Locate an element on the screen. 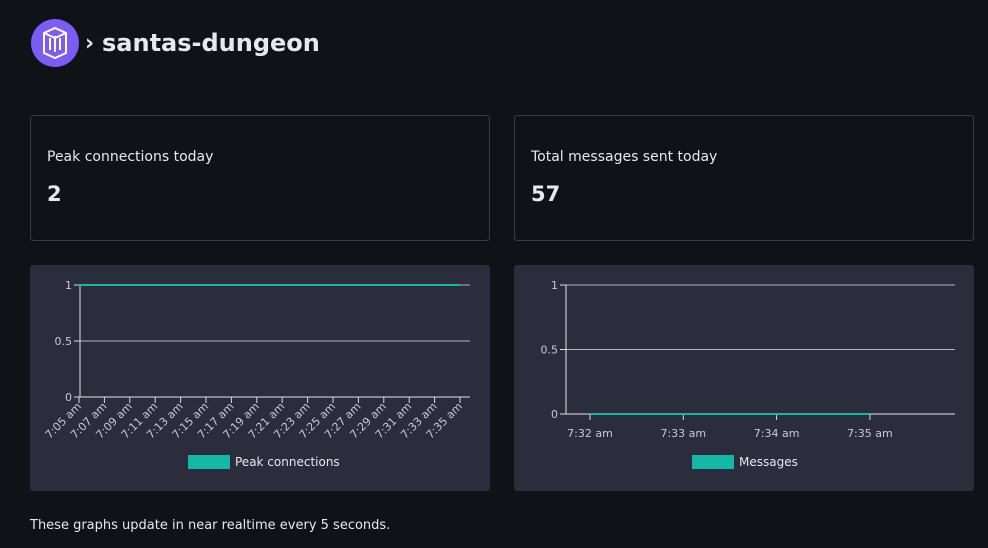  x-tick-label: 7:32 am is located at coordinates (590, 433).